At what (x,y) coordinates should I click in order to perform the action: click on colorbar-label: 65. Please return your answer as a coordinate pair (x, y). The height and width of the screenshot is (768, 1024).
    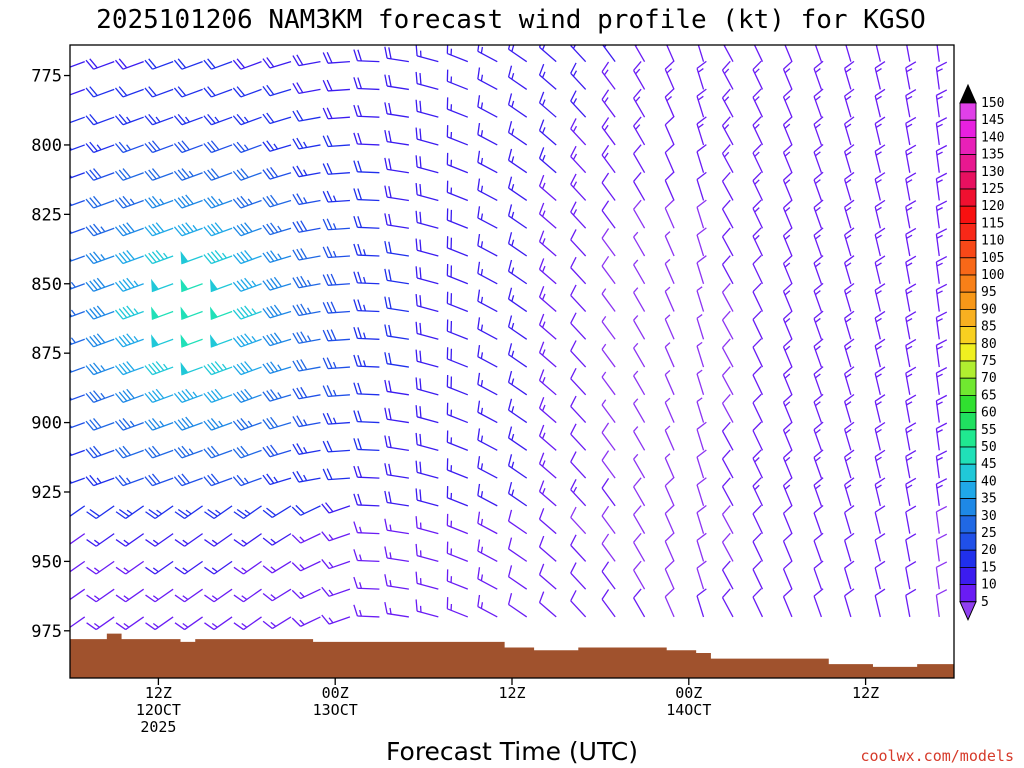
    Looking at the image, I should click on (989, 395).